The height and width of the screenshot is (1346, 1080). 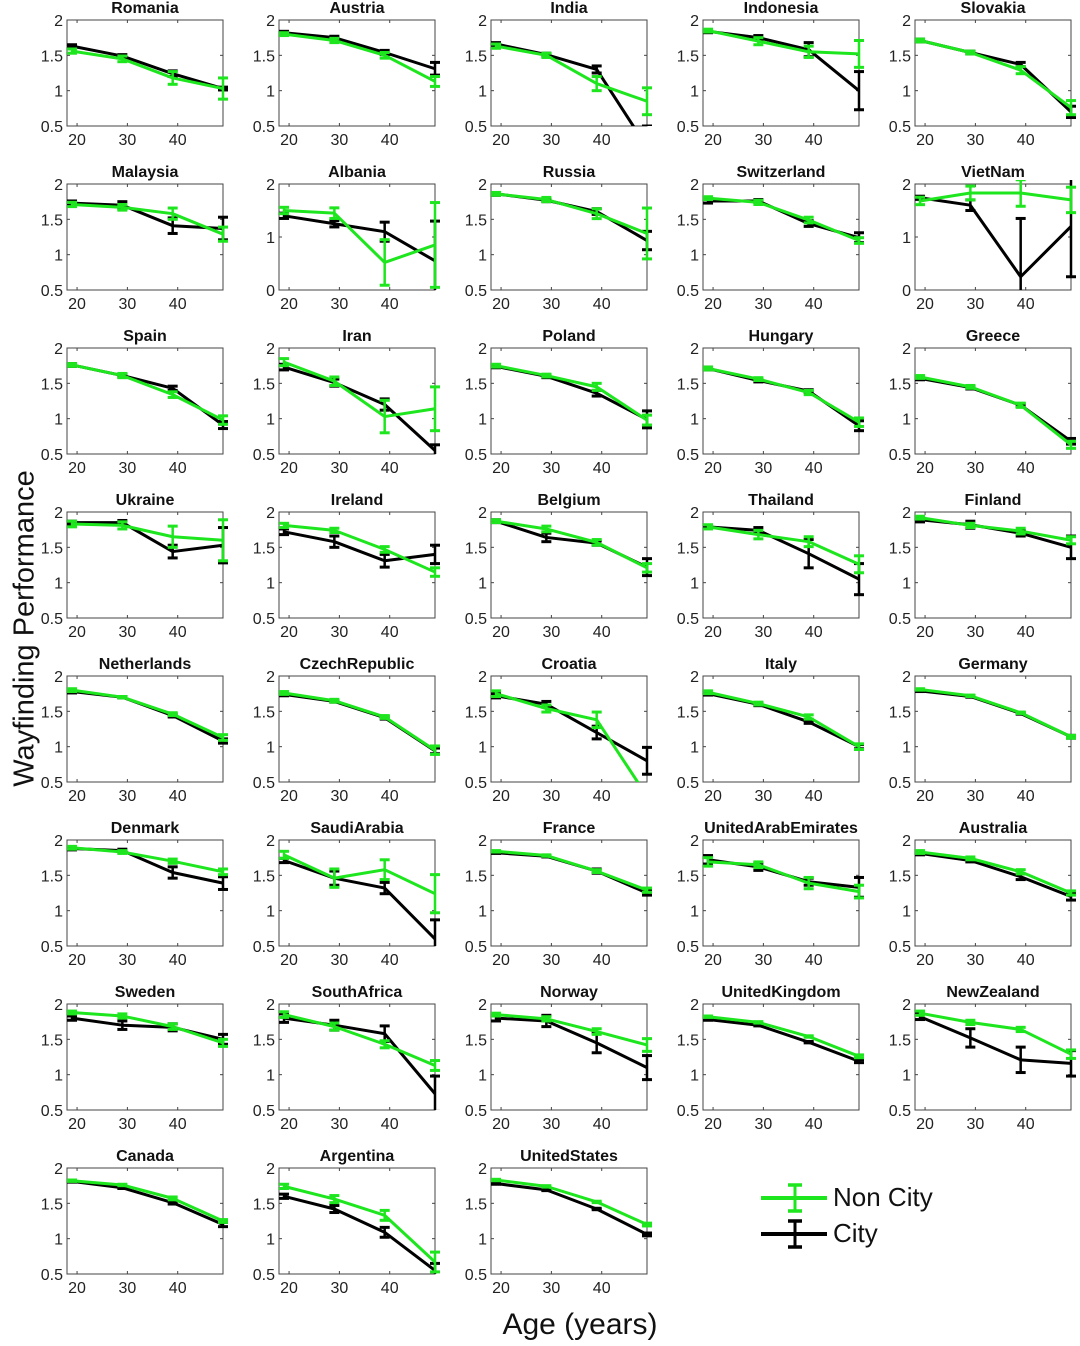 I want to click on panel-iran: Iran 0.5 1 1.5 2 20 30 40, so click(x=346, y=402).